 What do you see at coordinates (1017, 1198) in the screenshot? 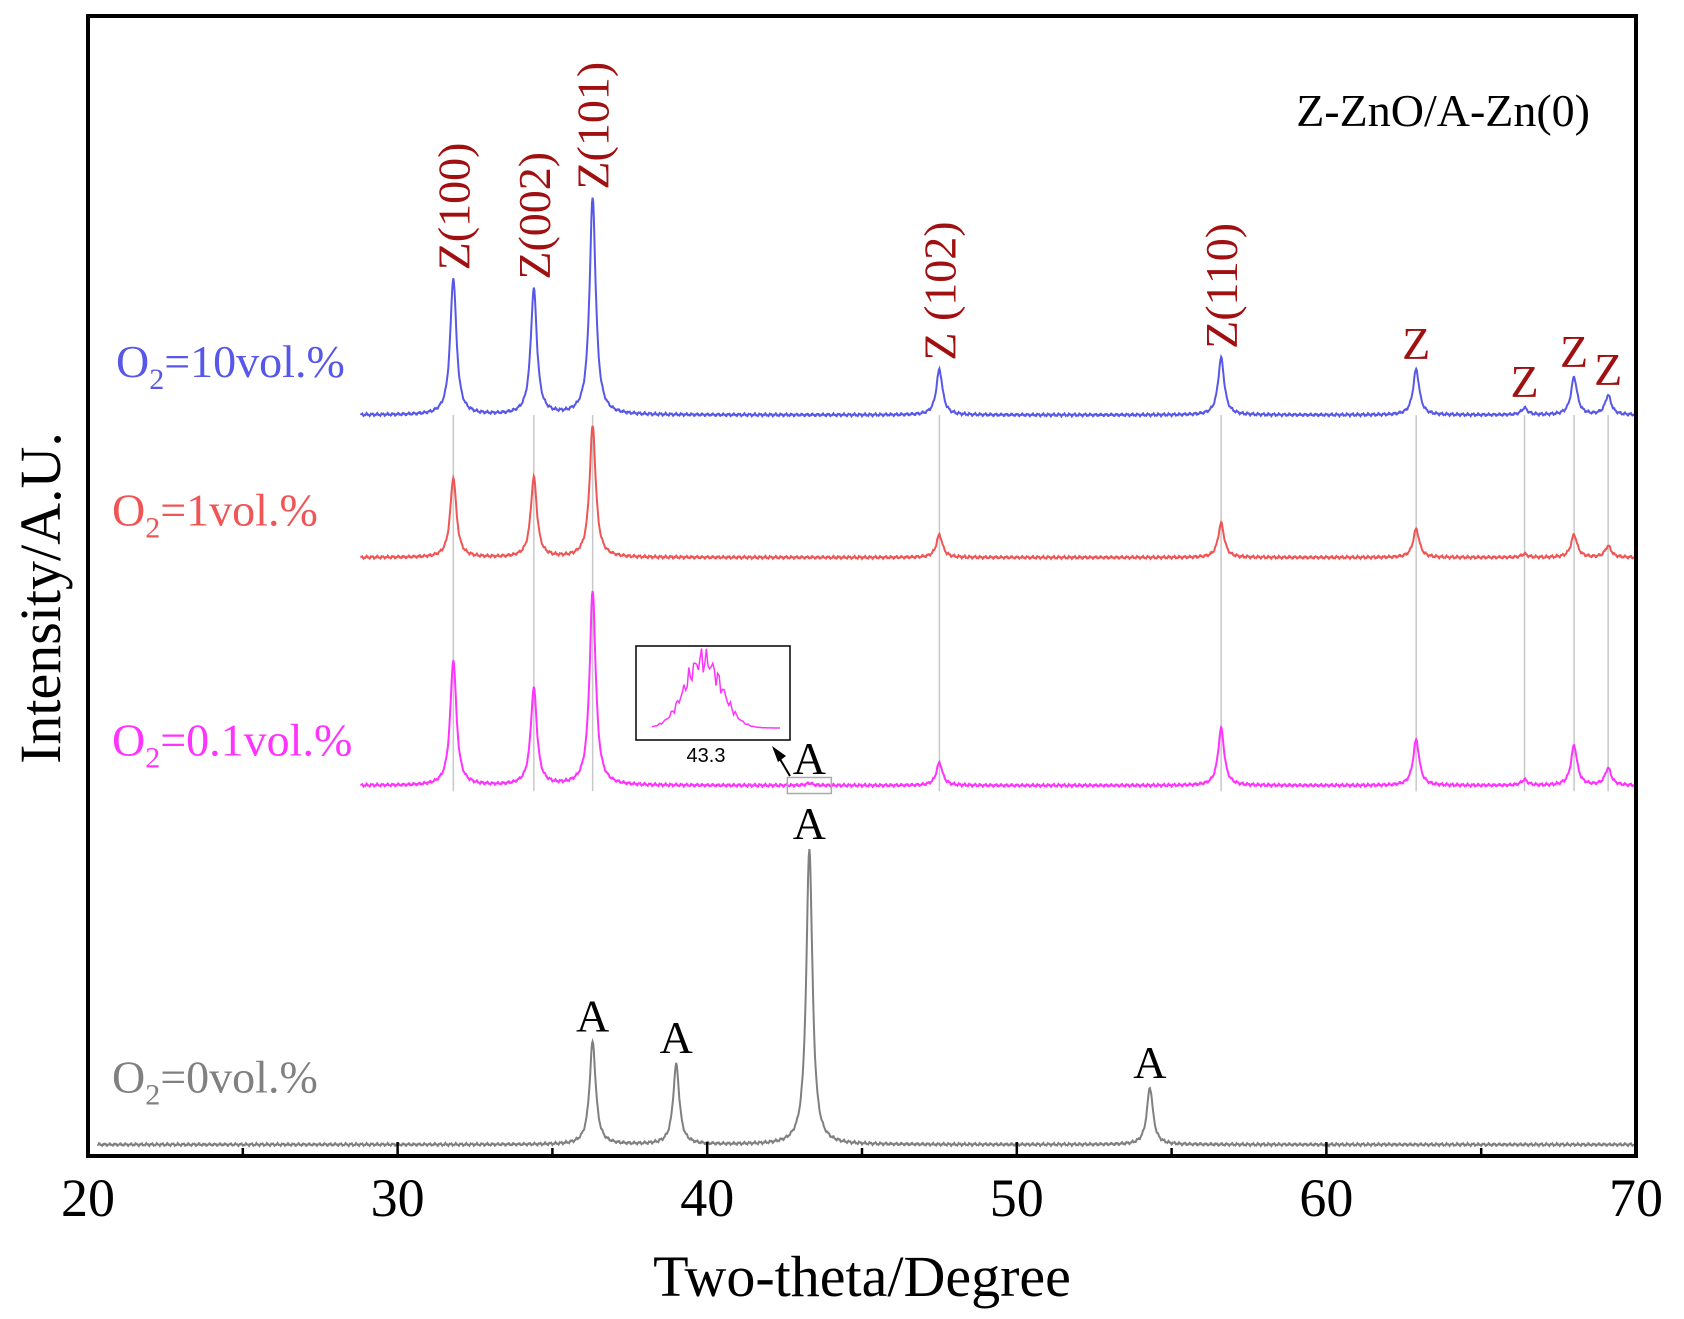
I see `x-tick-label: 50` at bounding box center [1017, 1198].